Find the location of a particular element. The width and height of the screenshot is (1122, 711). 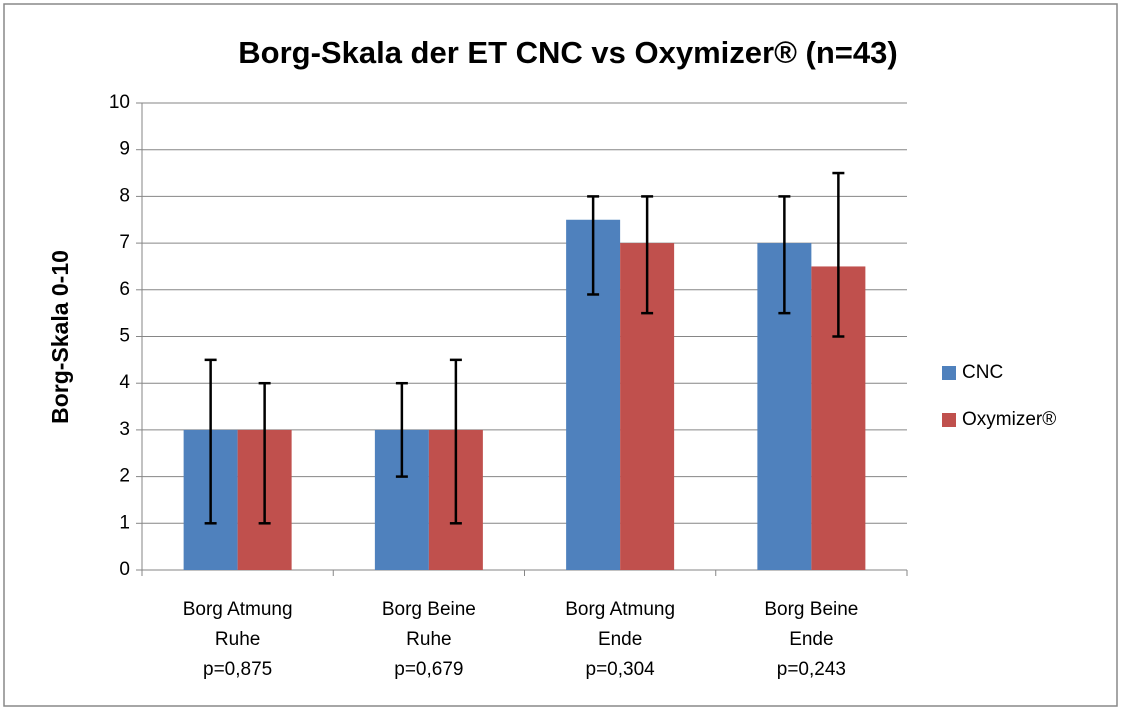

x-tick-label: p=0,875 is located at coordinates (237, 669).